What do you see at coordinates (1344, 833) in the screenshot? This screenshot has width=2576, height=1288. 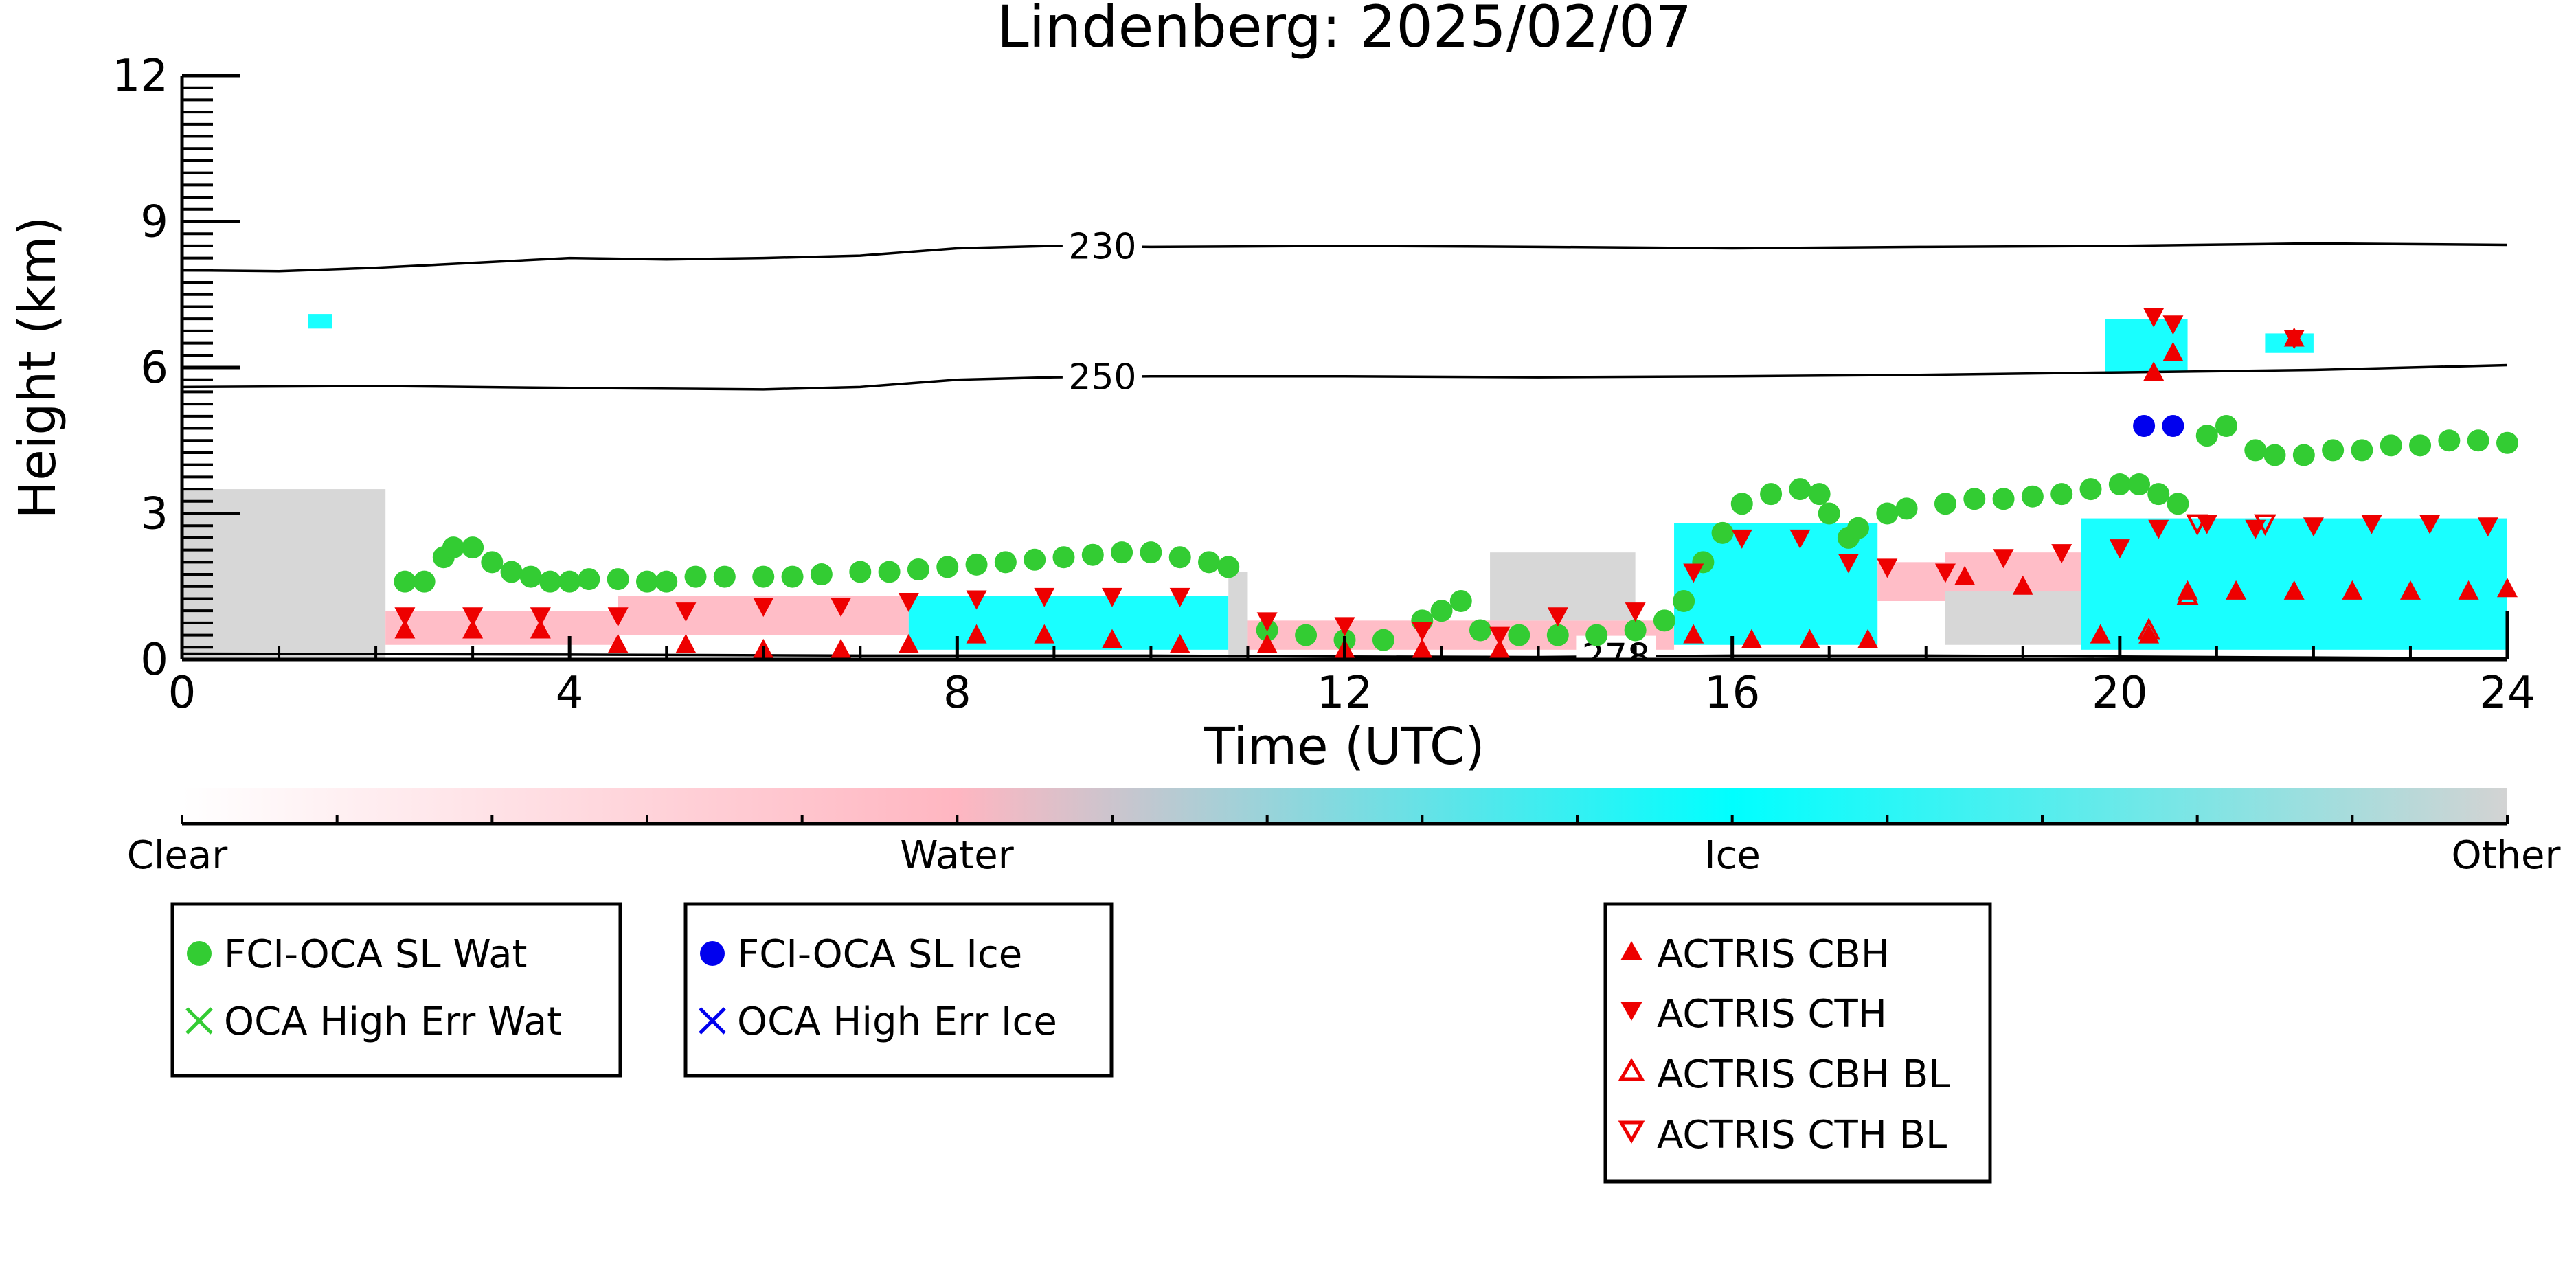 I see `phase-colorbar: Clear Water Ice Other` at bounding box center [1344, 833].